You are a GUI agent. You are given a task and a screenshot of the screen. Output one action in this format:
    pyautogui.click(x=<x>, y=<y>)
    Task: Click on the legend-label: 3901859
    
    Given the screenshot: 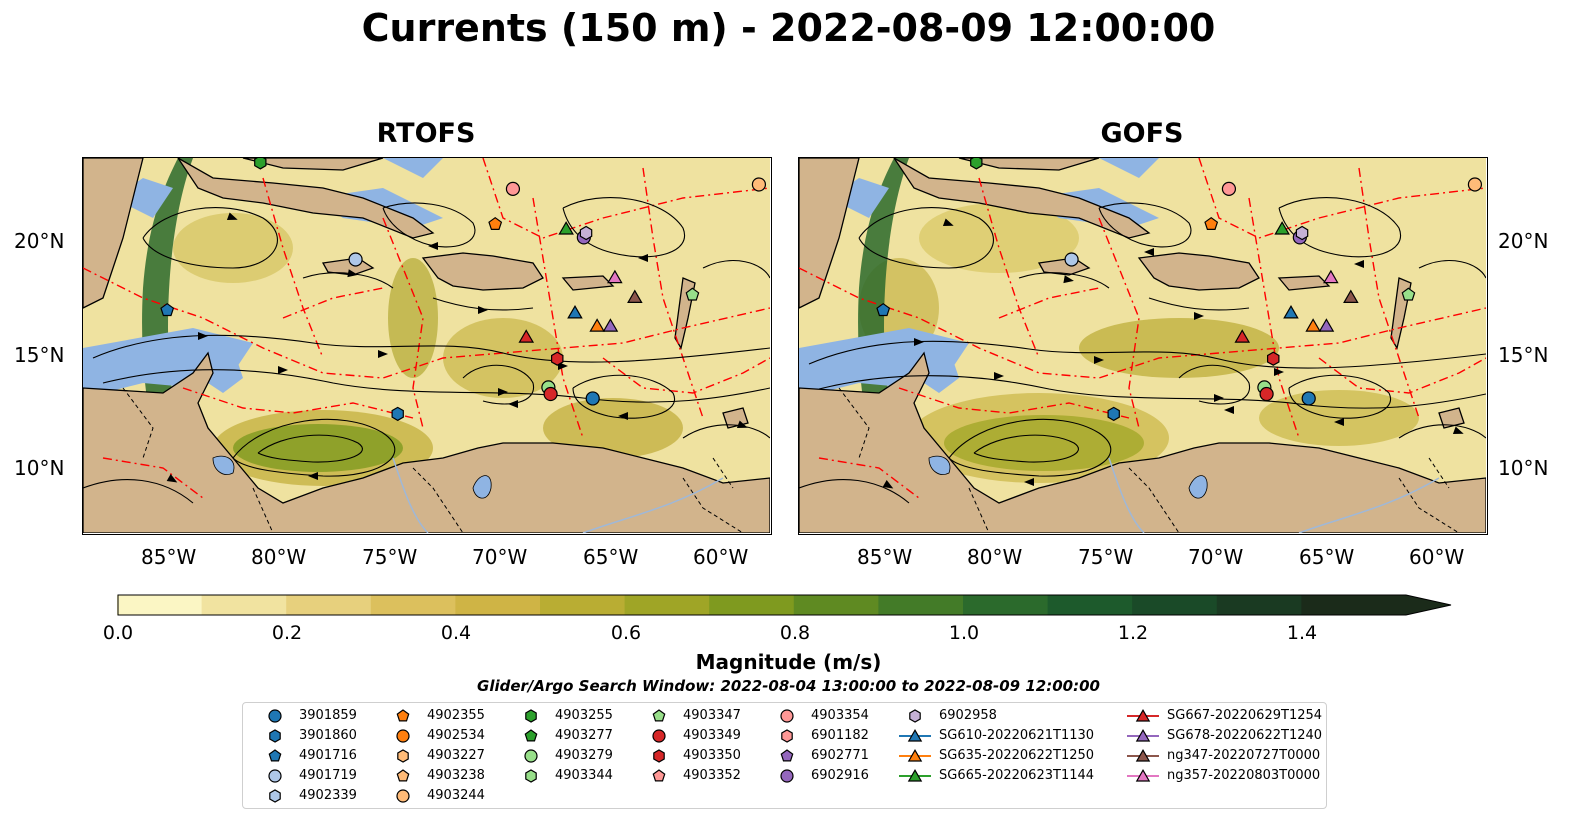 What is the action you would take?
    pyautogui.click(x=328, y=715)
    